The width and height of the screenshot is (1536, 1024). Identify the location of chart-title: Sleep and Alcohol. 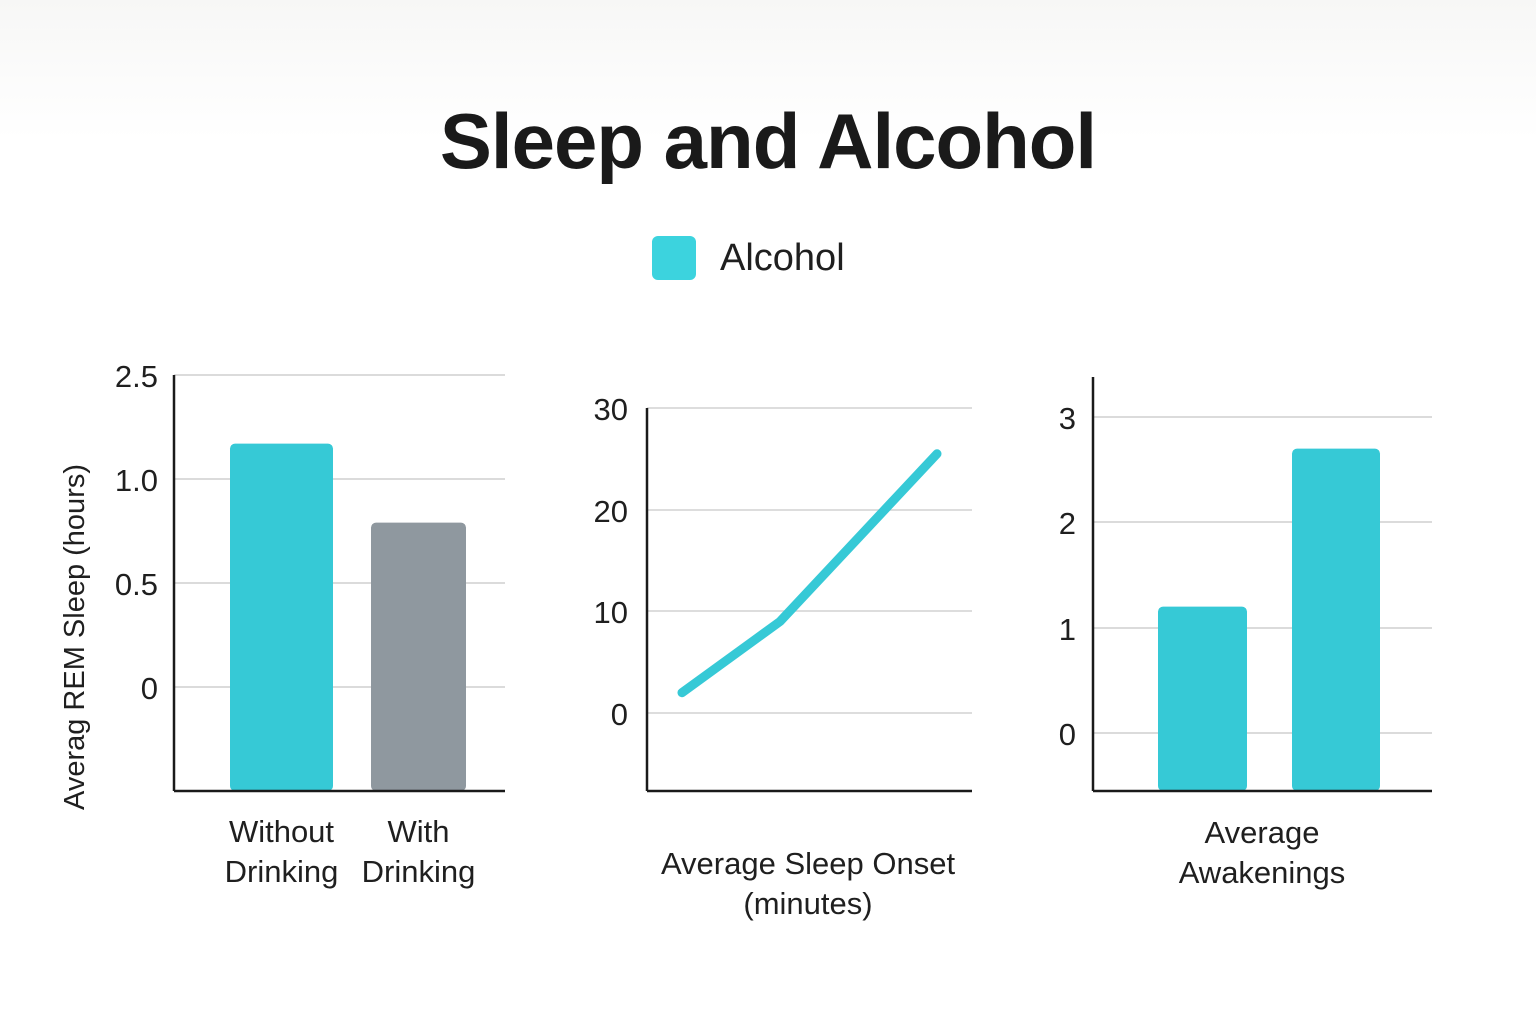
(768, 141).